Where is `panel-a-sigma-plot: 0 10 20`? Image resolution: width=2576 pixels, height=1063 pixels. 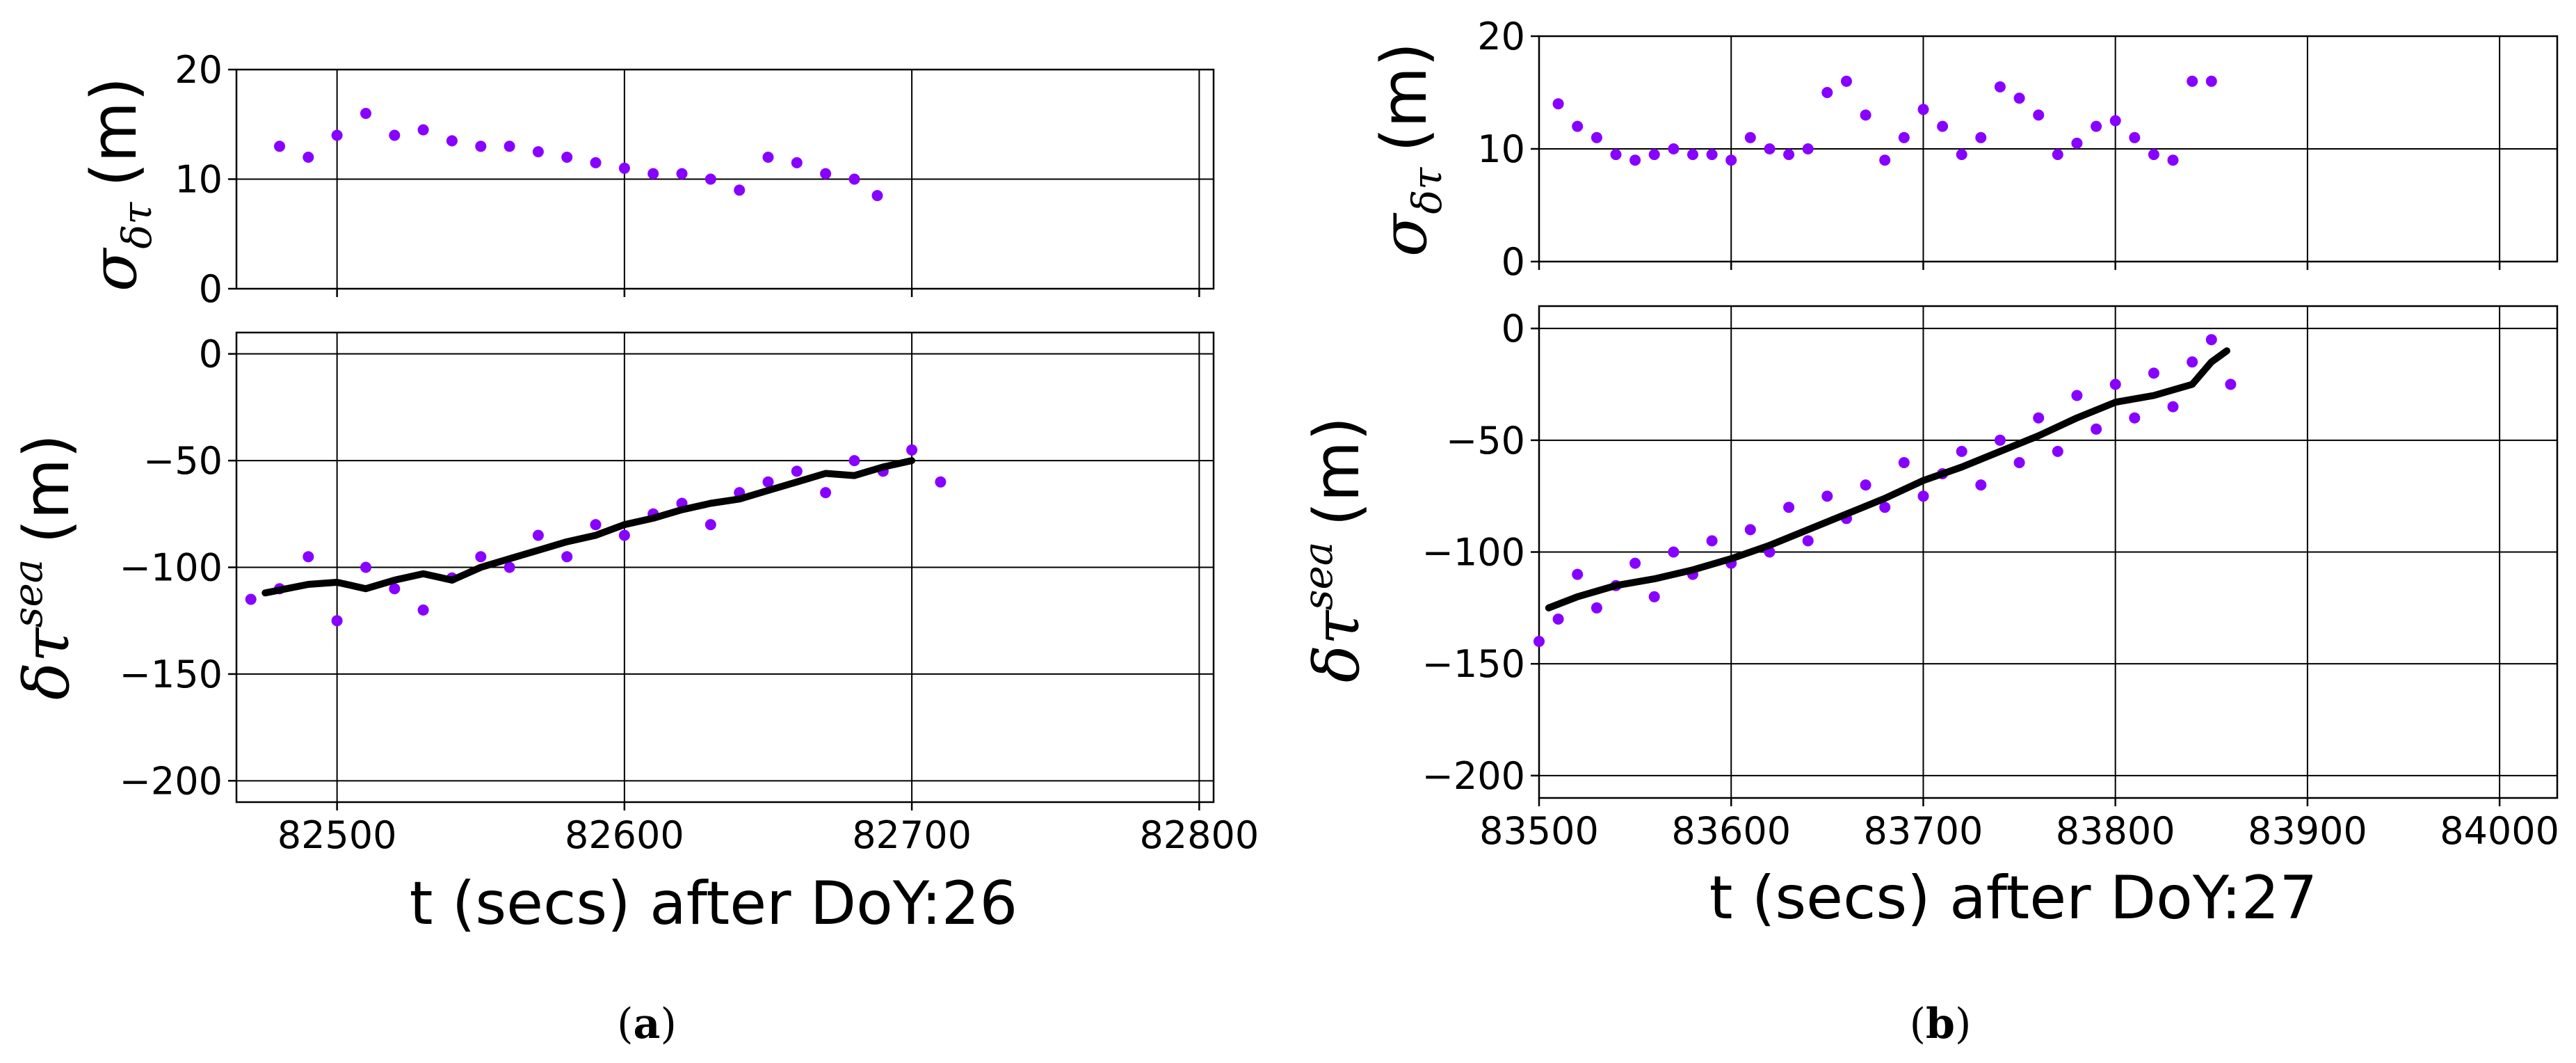 panel-a-sigma-plot: 0 10 20 is located at coordinates (695, 179).